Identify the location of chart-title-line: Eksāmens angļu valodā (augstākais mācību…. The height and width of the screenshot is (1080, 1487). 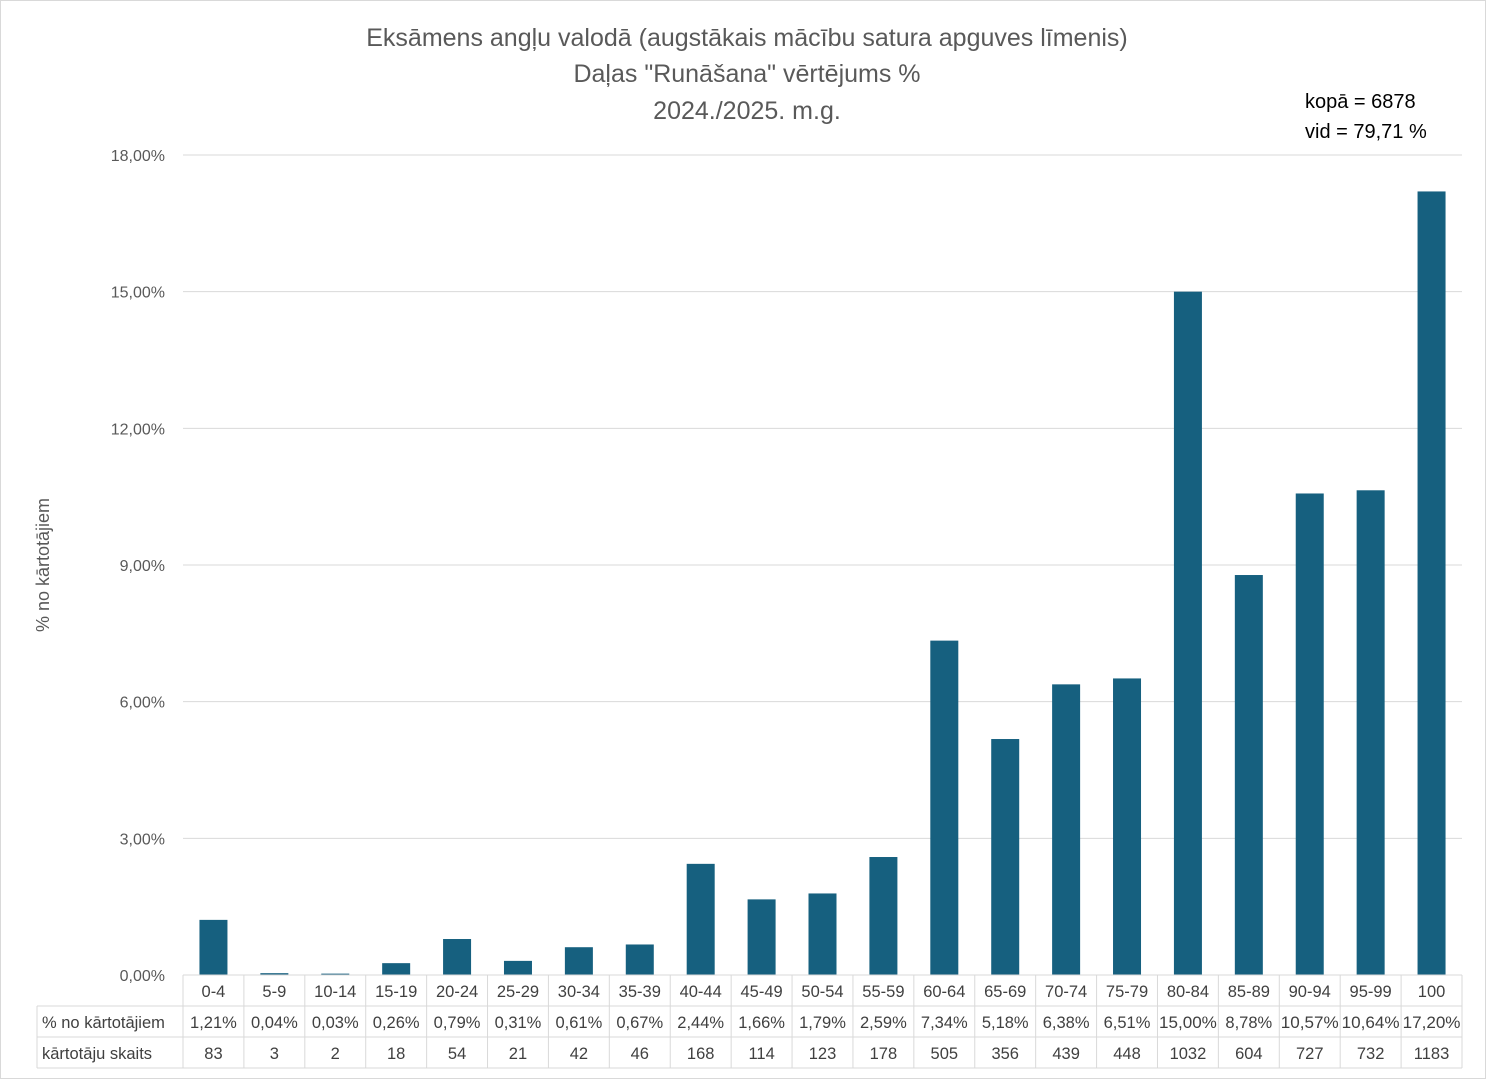
(747, 38).